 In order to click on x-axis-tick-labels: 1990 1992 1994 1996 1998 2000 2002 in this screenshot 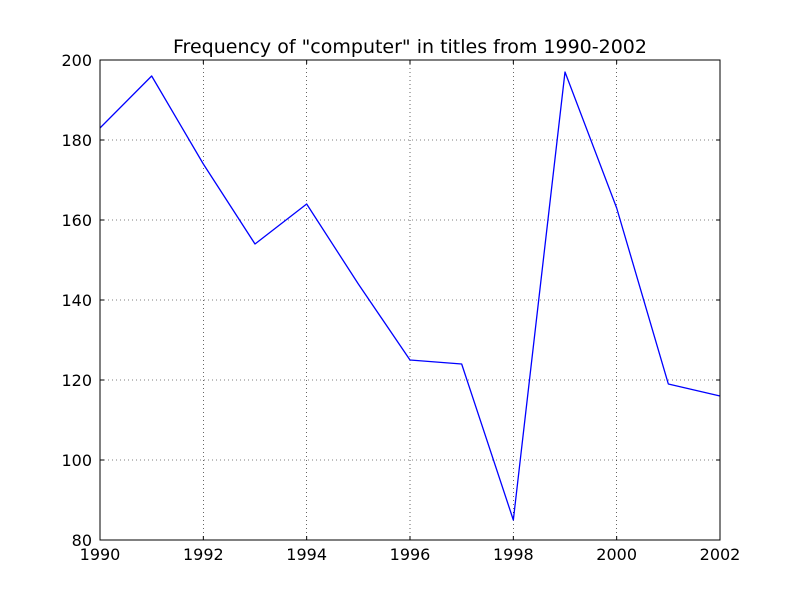, I will do `click(410, 554)`.